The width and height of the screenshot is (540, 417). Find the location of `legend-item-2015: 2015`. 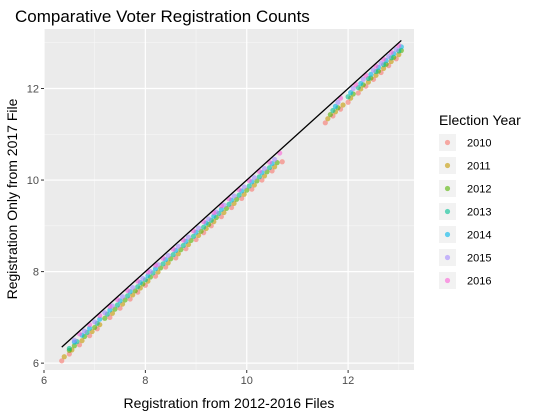

legend-item-2015: 2015 is located at coordinates (465, 257).